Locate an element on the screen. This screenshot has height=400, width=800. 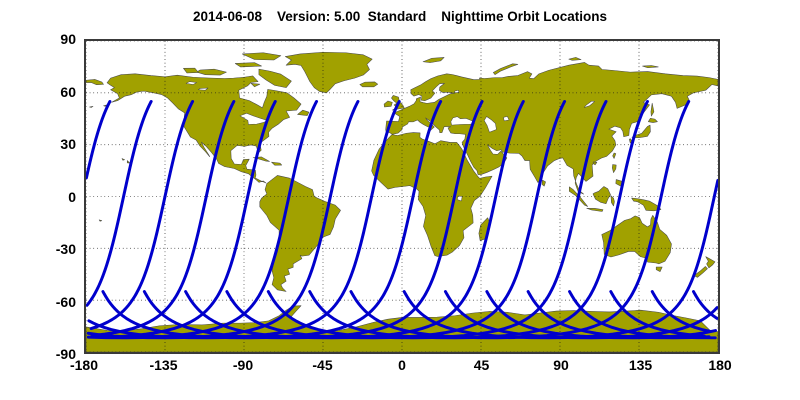
landmass-luzon is located at coordinates (614, 168).